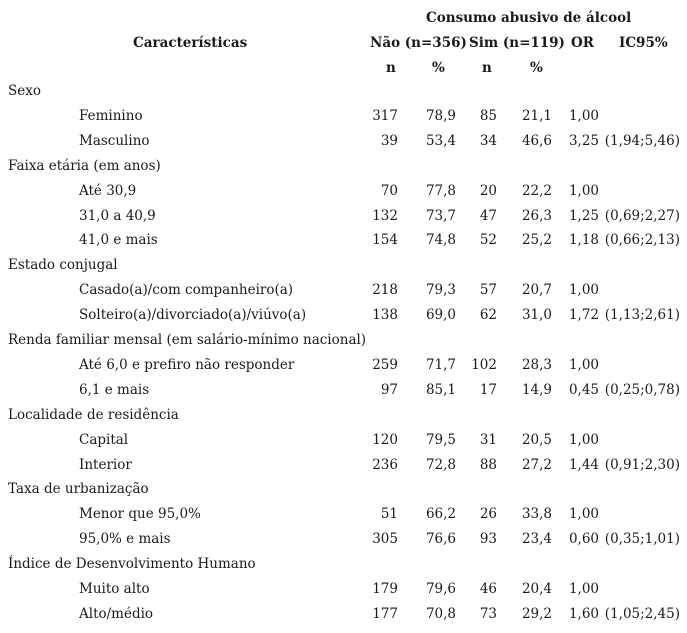  Describe the element at coordinates (440, 389) in the screenshot. I see `nao-pct-cell: 85,1` at that location.